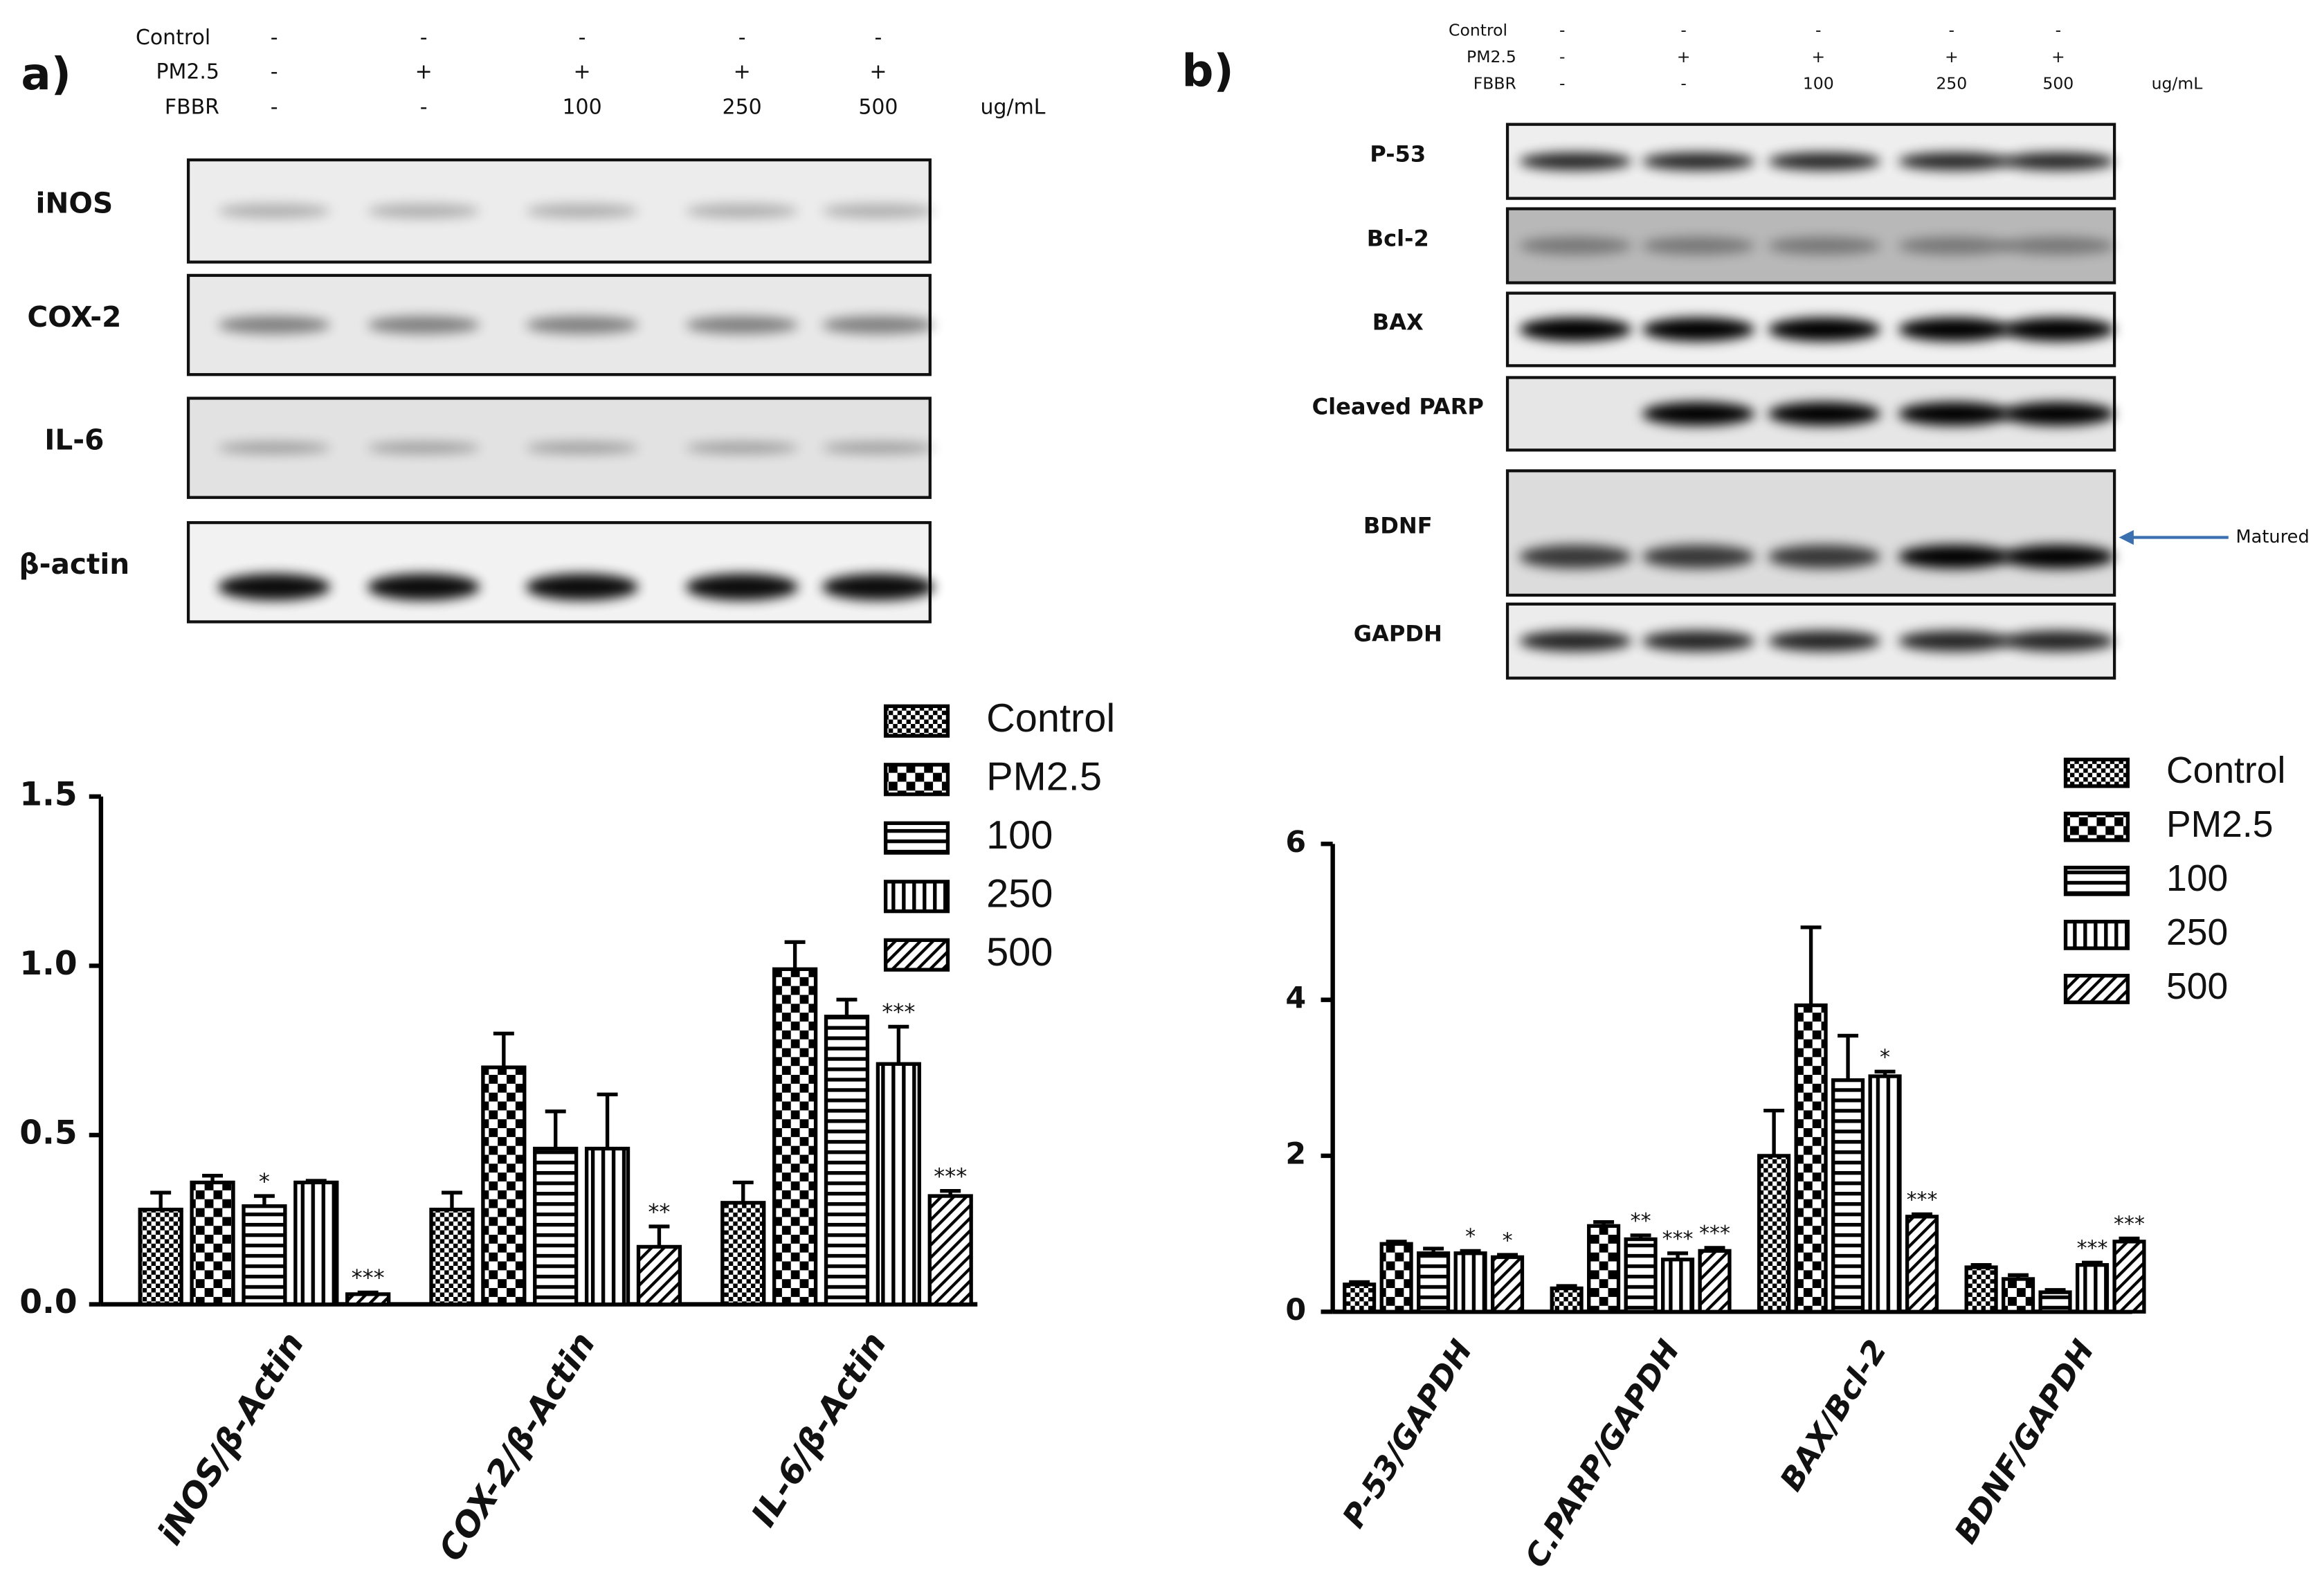 This screenshot has width=2322, height=1596. What do you see at coordinates (1398, 322) in the screenshot?
I see `blot-label: BAX` at bounding box center [1398, 322].